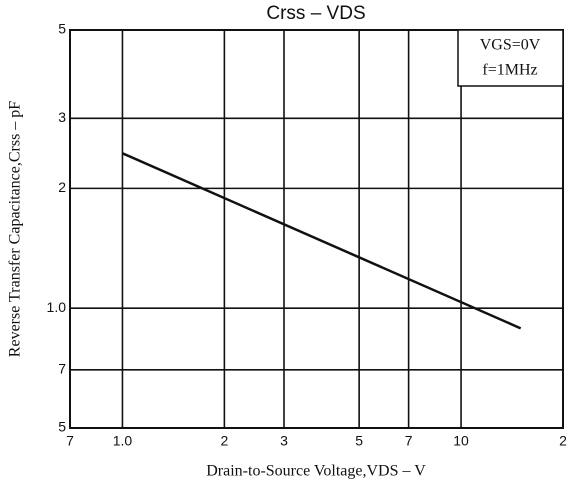 This screenshot has height=488, width=574. Describe the element at coordinates (123, 441) in the screenshot. I see `x-tick-label: 1.0` at that location.